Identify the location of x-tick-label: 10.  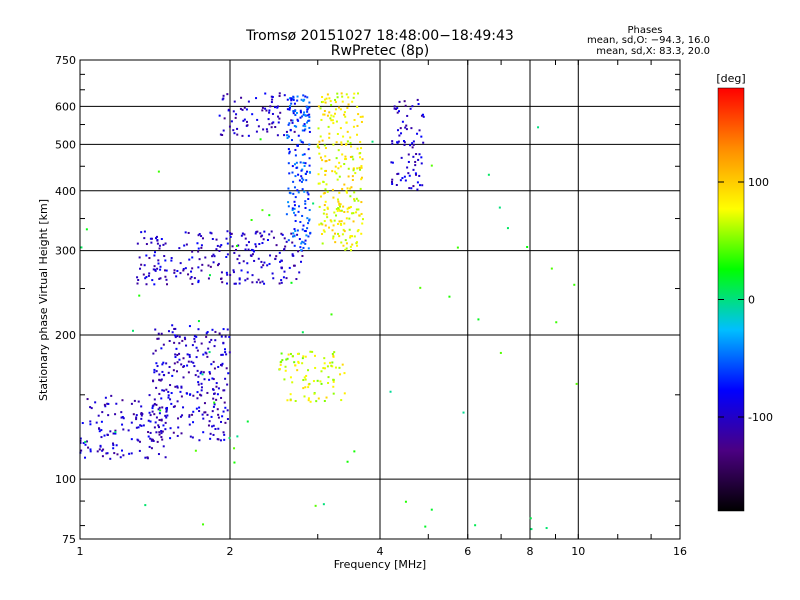
(578, 551).